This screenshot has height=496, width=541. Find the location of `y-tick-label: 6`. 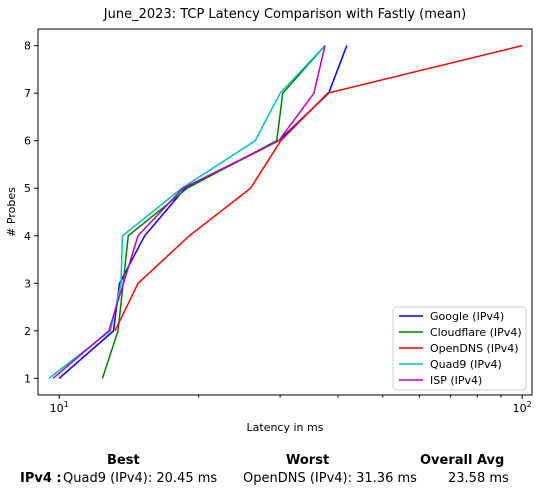

y-tick-label: 6 is located at coordinates (27, 141).